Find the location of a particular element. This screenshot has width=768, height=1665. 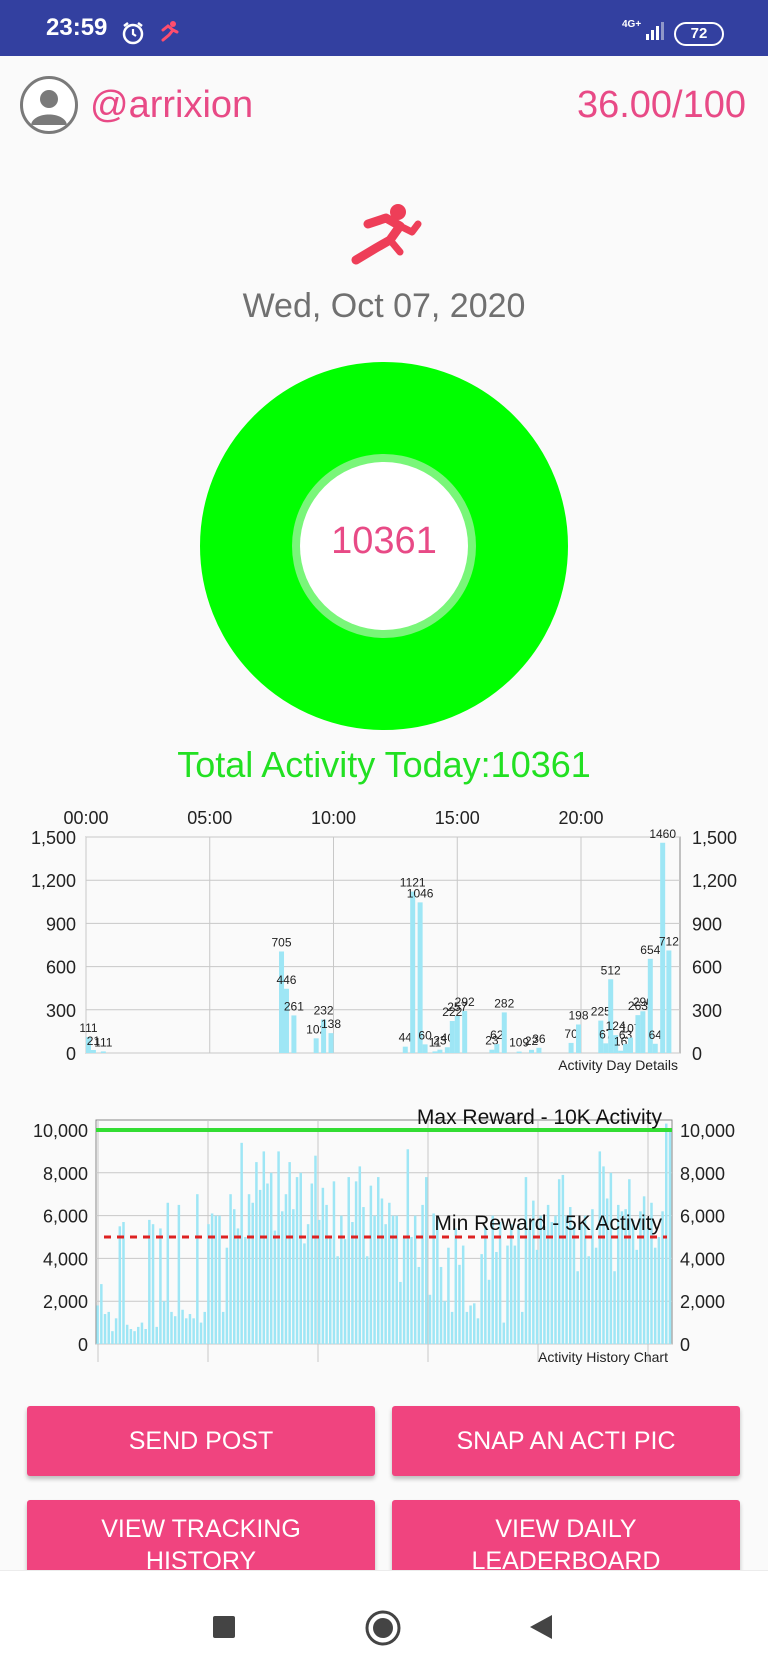

y-tick-label-left: 10,000 is located at coordinates (60, 1131).